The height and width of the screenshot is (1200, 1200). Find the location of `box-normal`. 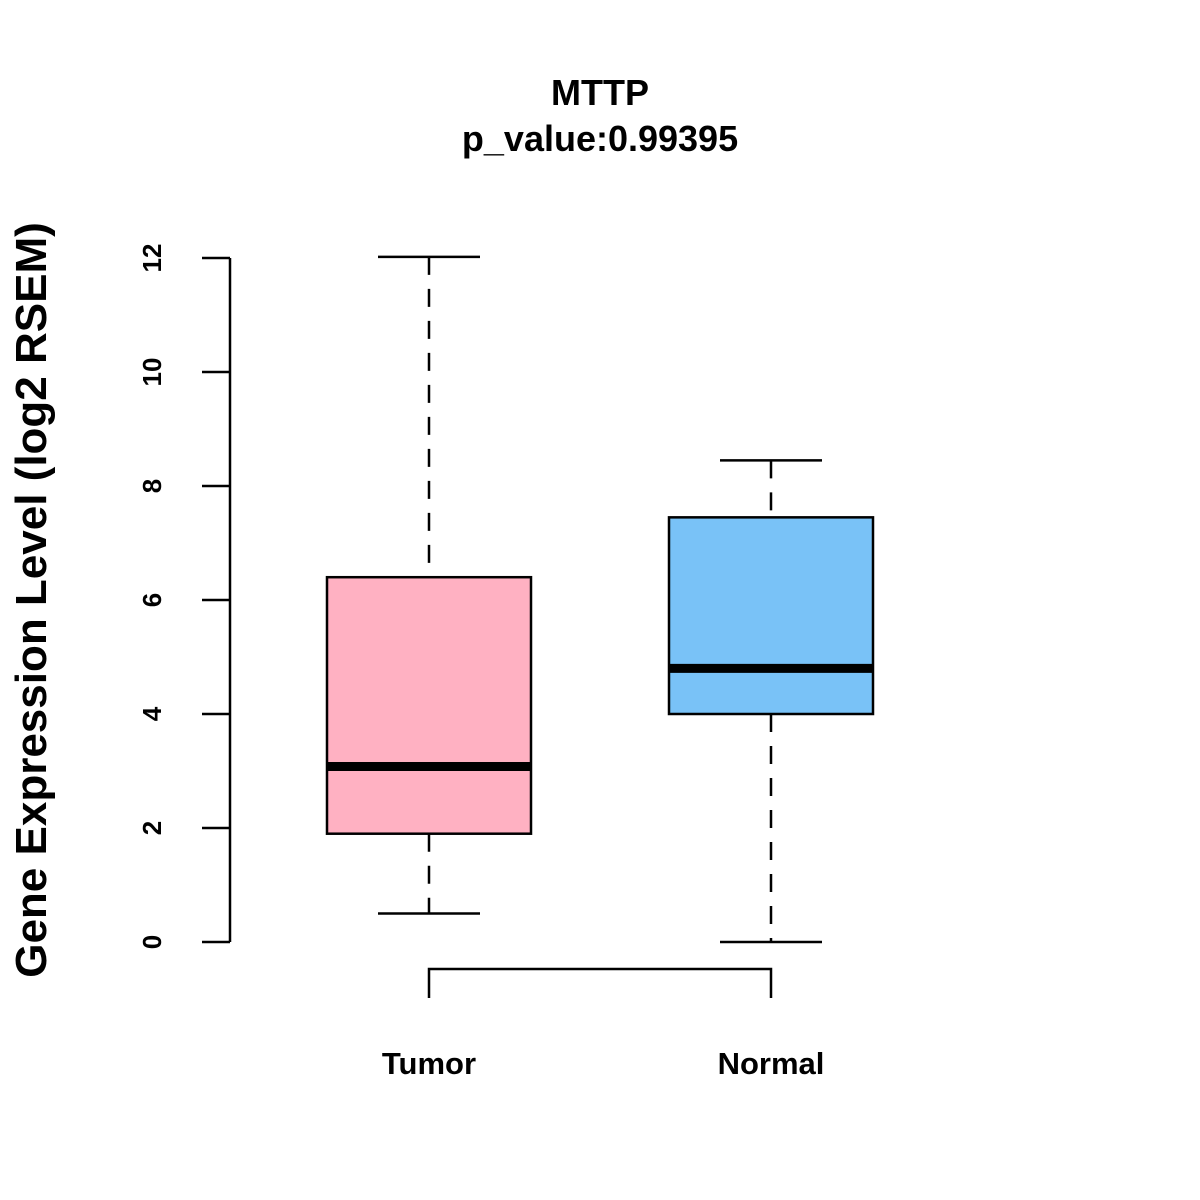

box-normal is located at coordinates (771, 701).